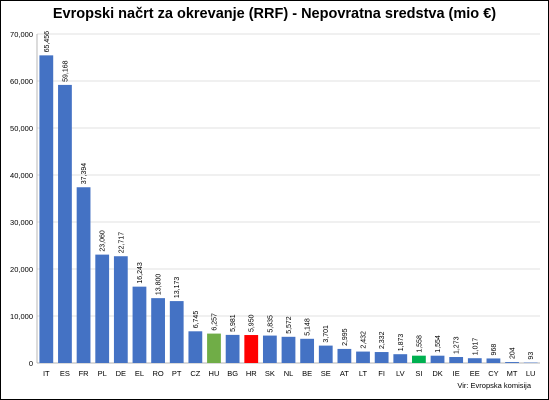 This screenshot has height=400, width=549. I want to click on bar-hr, so click(251, 349).